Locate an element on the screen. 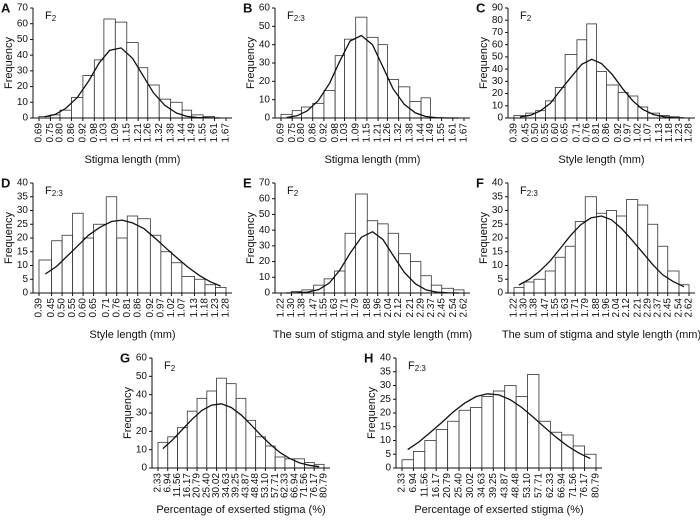  x-tick-label: 39.25 is located at coordinates (493, 485).